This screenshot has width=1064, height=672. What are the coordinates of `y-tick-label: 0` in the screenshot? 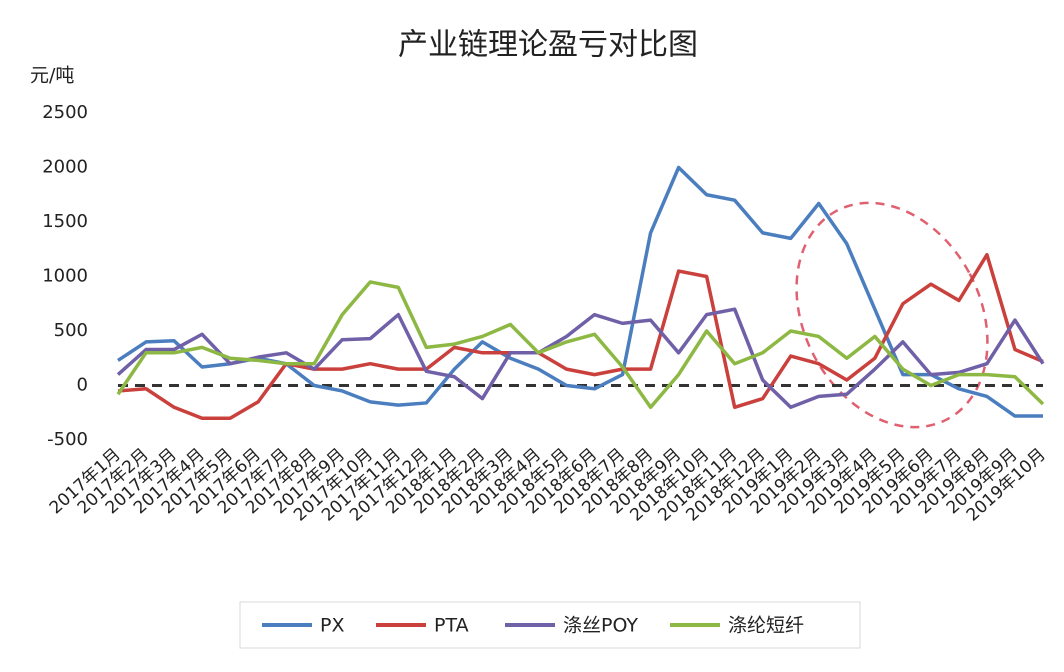 It's located at (82, 385).